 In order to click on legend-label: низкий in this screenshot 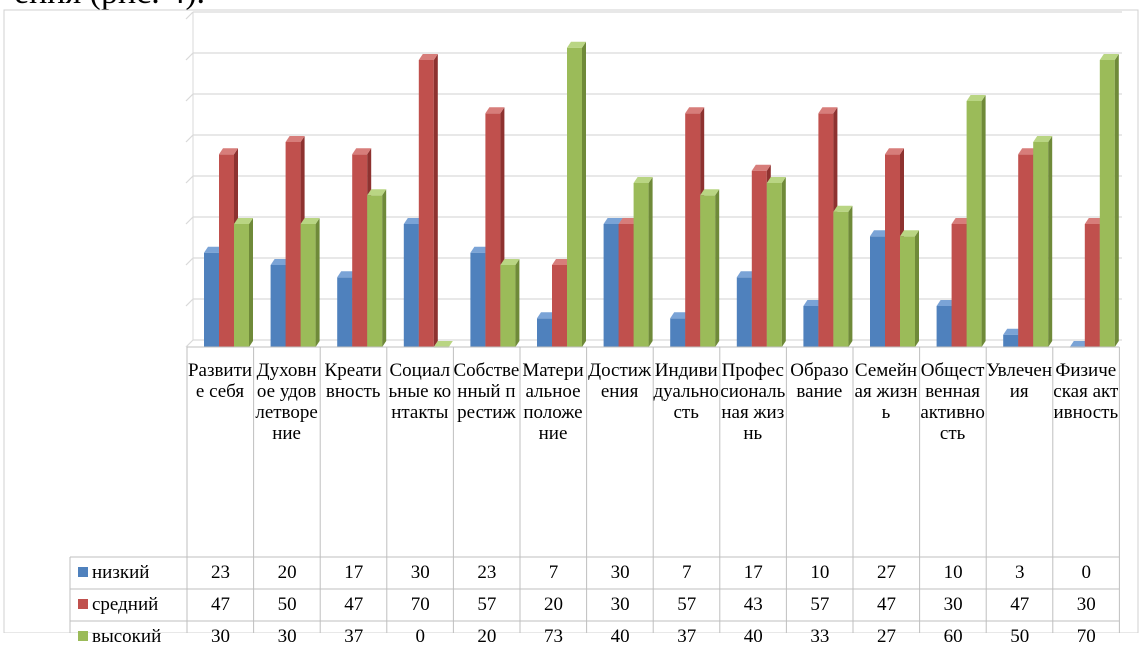, I will do `click(121, 572)`.